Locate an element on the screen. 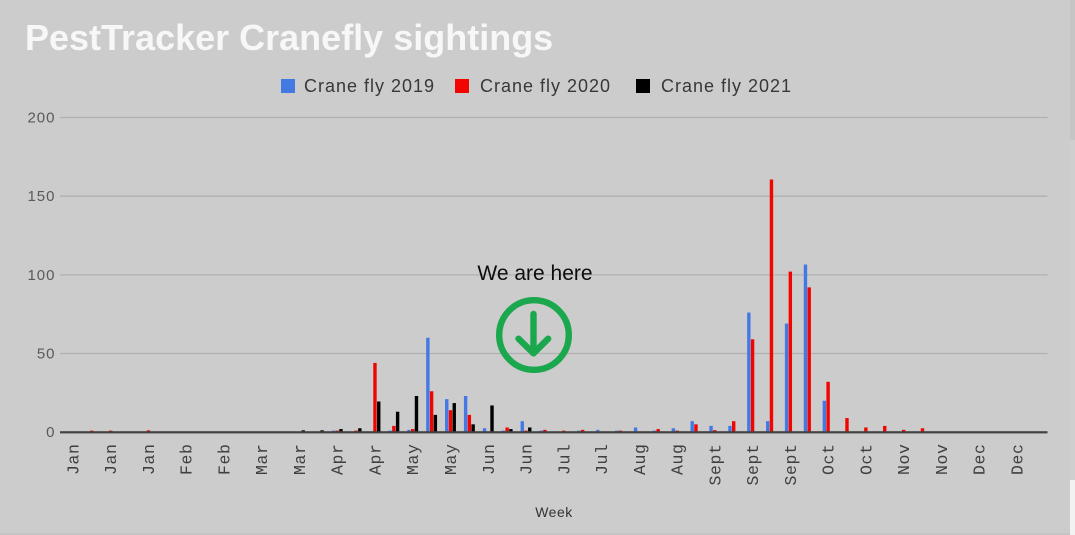 The width and height of the screenshot is (1075, 535). svg-text: 200 is located at coordinates (41, 118).